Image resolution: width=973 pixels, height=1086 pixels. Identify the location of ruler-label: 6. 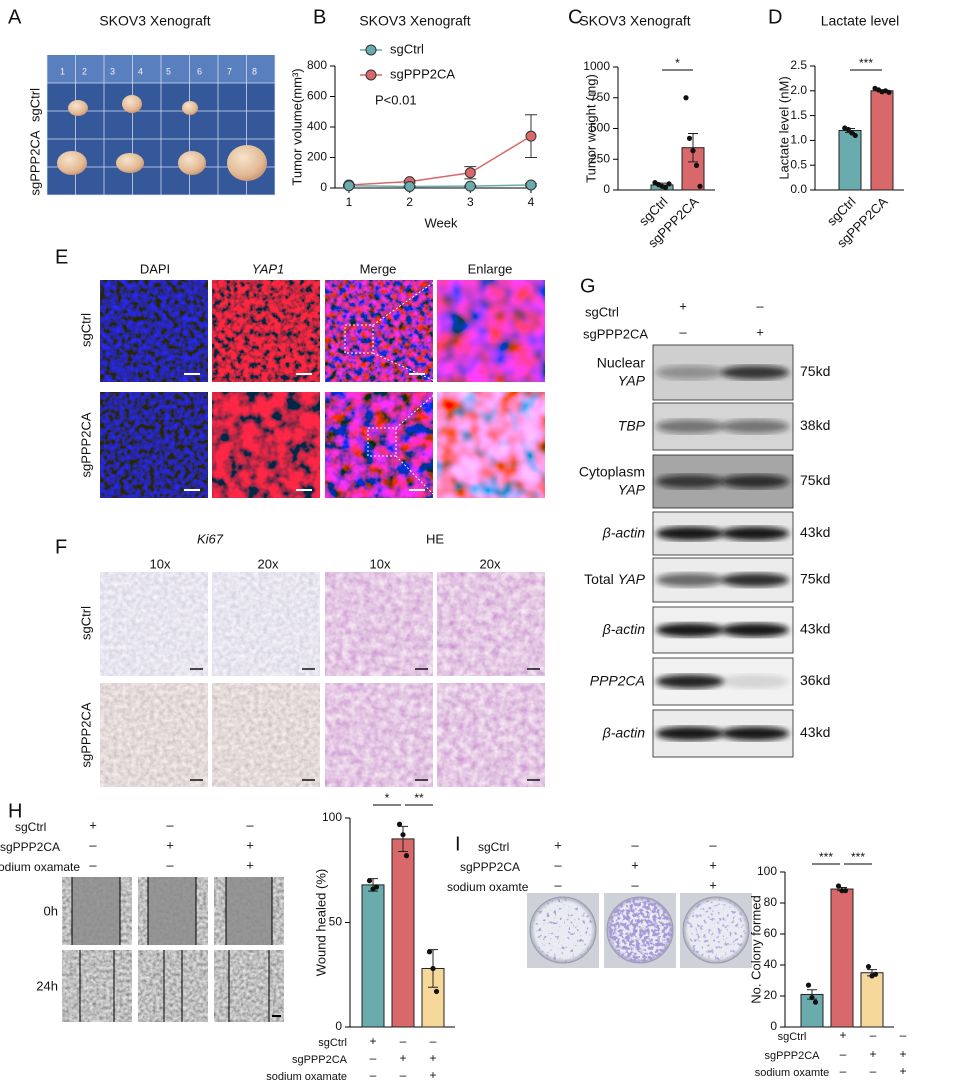
(199, 71).